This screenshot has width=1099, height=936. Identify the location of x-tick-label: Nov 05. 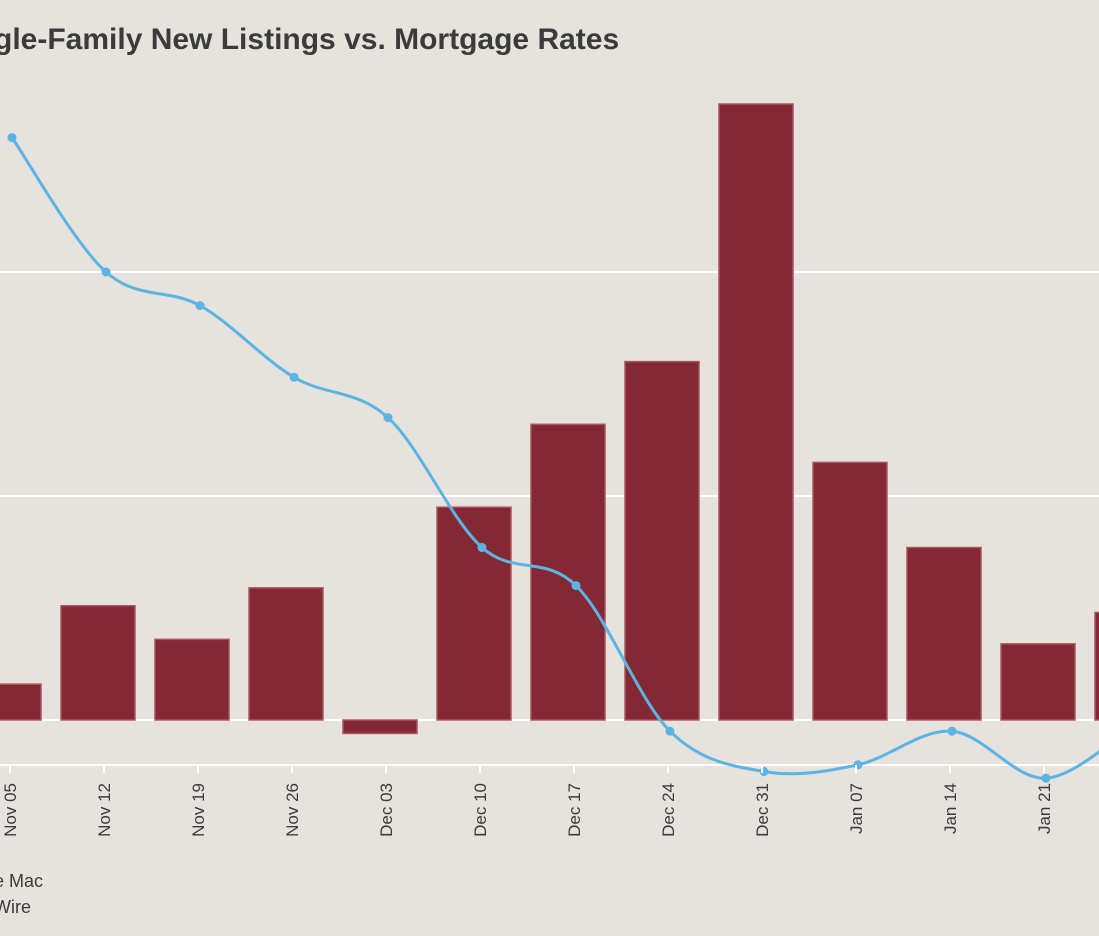
(10, 810).